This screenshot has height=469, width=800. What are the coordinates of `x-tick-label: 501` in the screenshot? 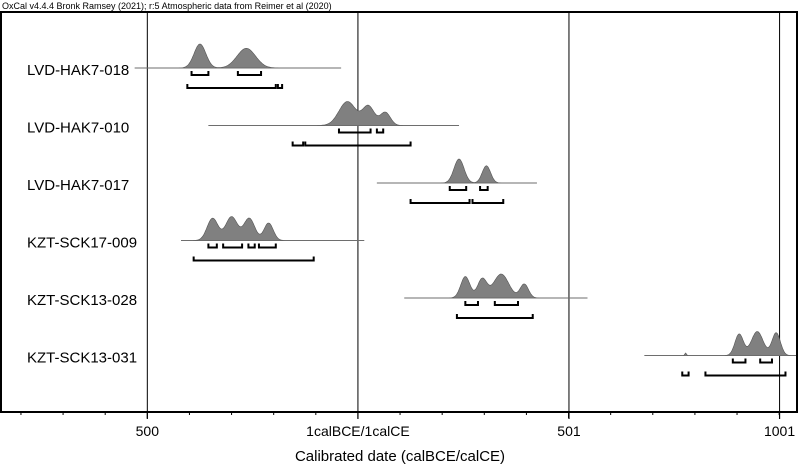 It's located at (569, 431).